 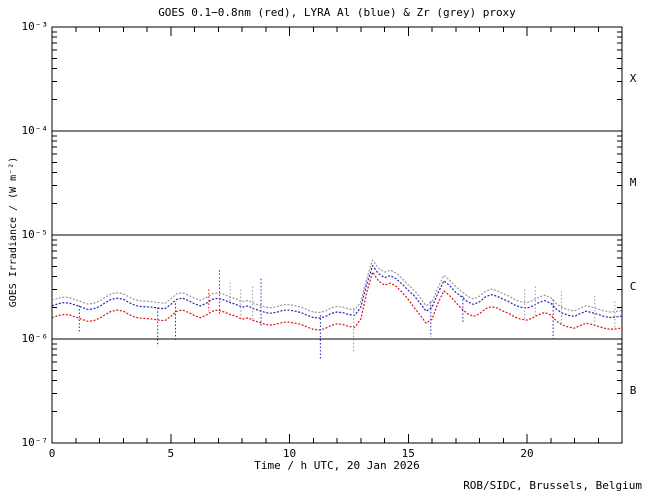 What do you see at coordinates (408, 453) in the screenshot?
I see `x-tick-label: 15` at bounding box center [408, 453].